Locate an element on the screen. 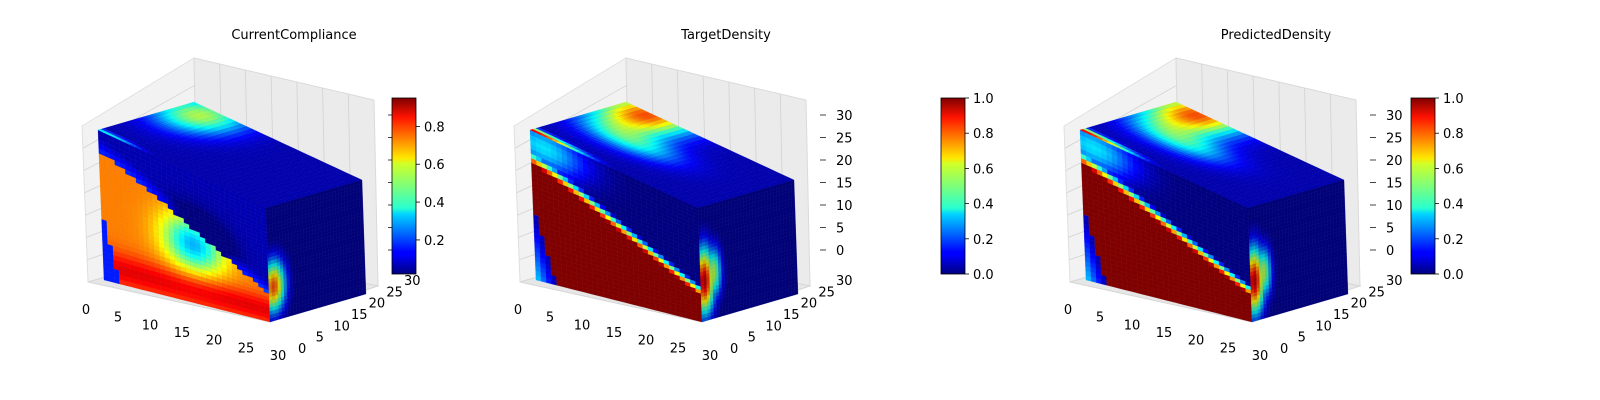 The height and width of the screenshot is (400, 1600). x-tick-label: 20 is located at coordinates (214, 341).